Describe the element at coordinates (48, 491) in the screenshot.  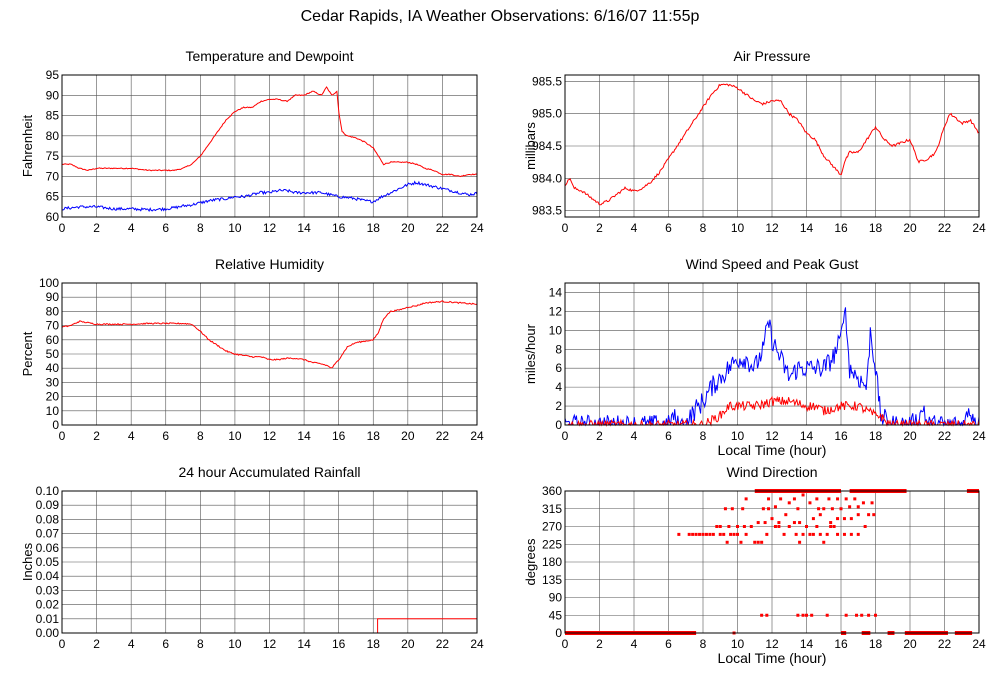
I see `y-tick-label: 0.10` at that location.